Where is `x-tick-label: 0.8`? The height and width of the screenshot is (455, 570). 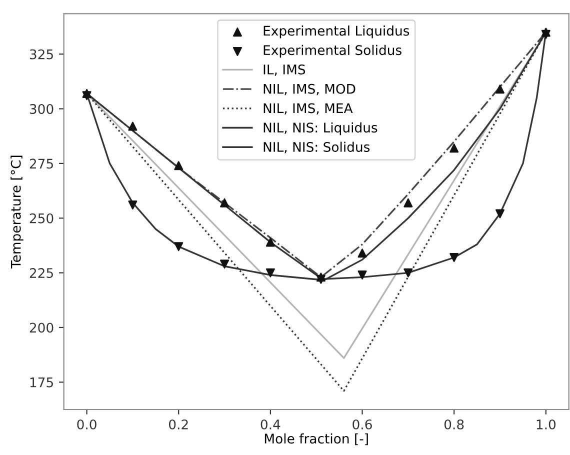 x-tick-label: 0.8 is located at coordinates (454, 424).